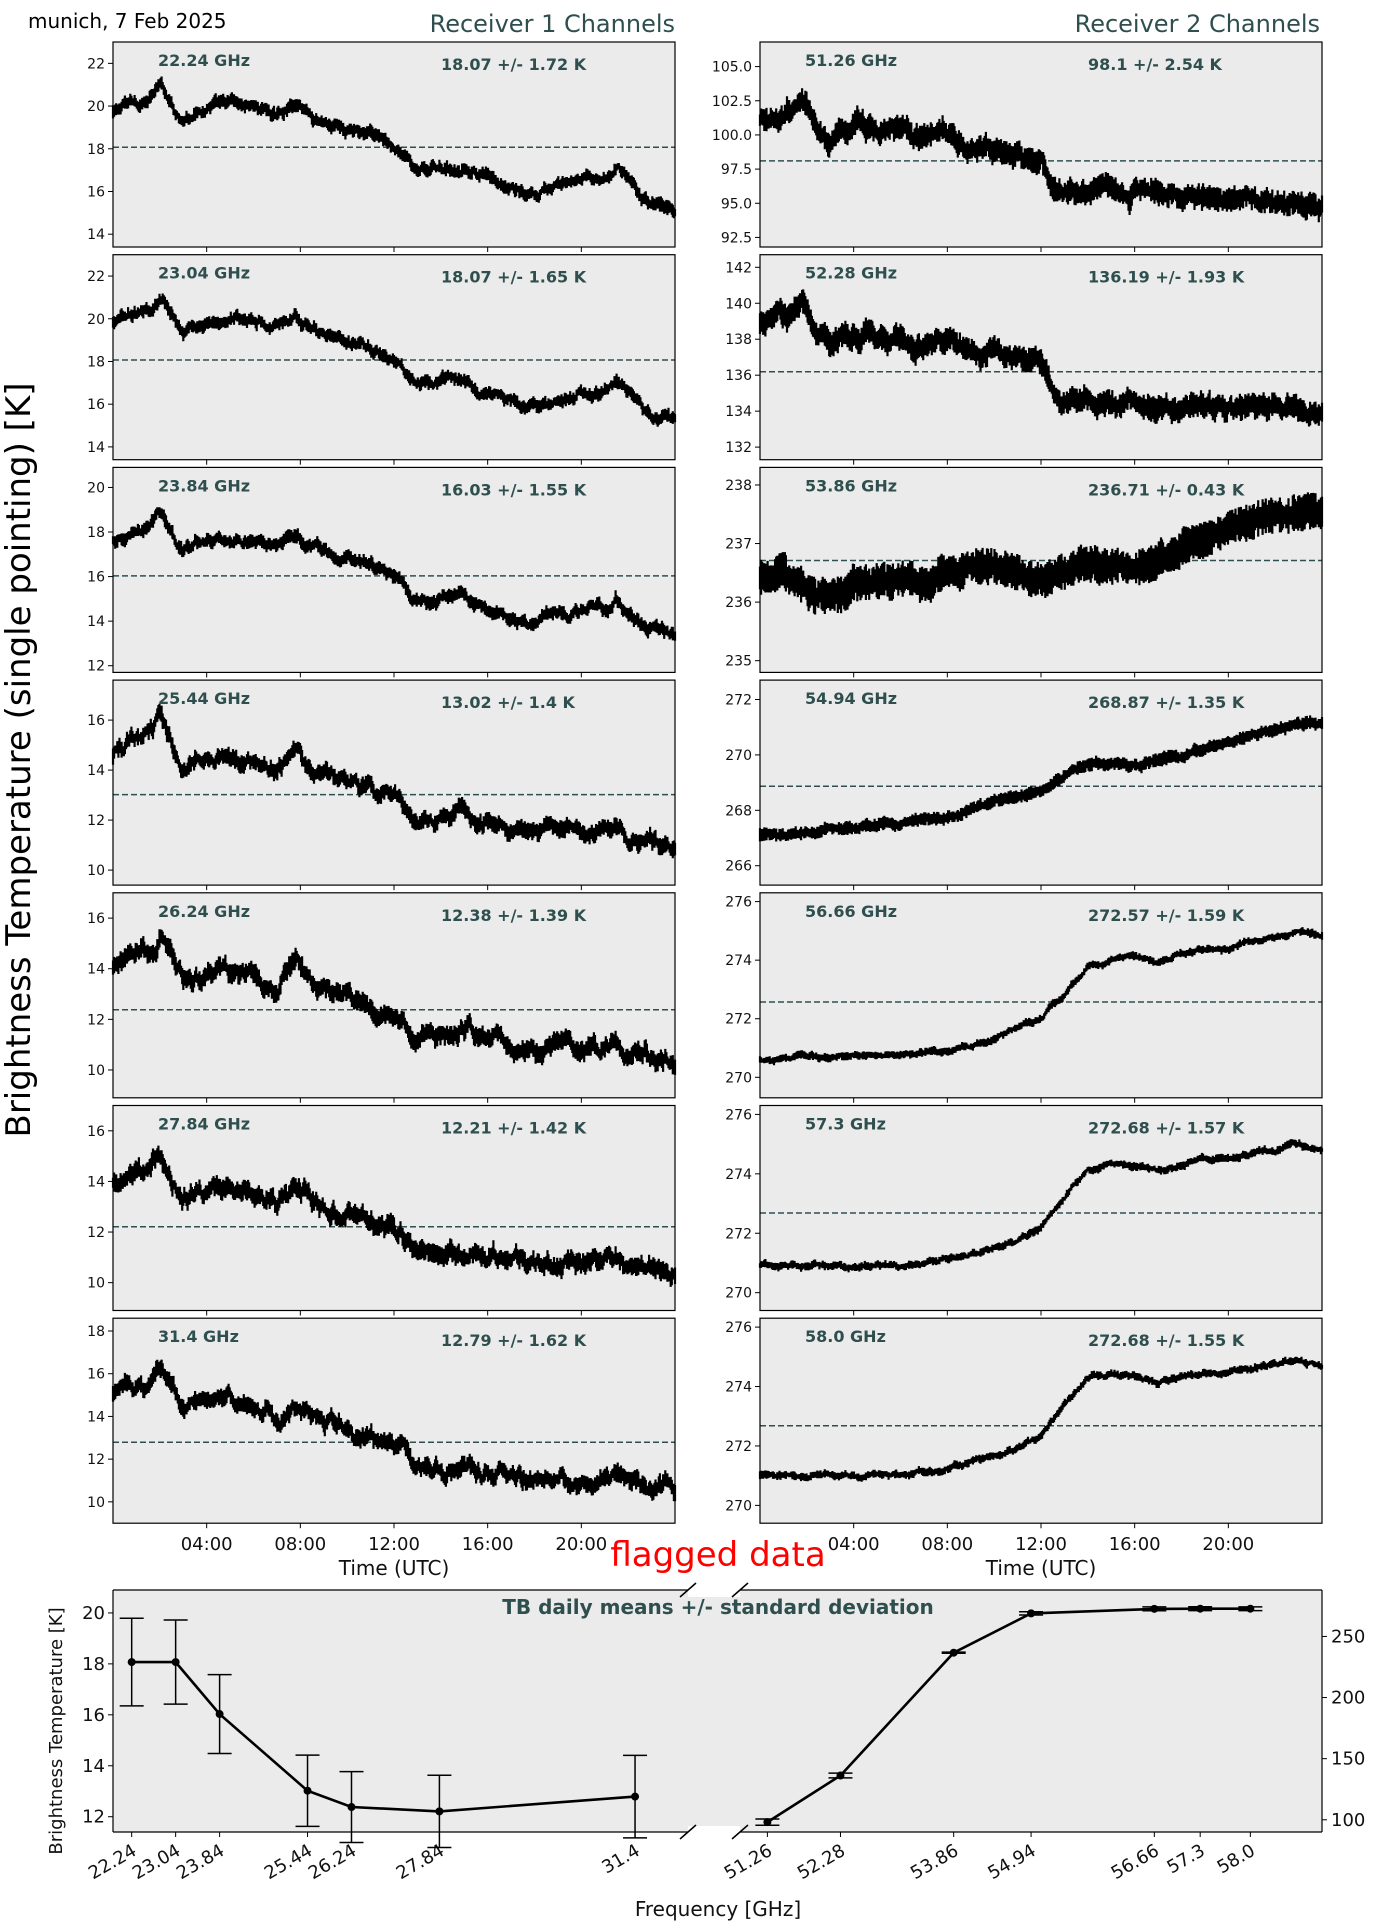  What do you see at coordinates (1197, 24) in the screenshot?
I see `receiver2-title: Receiver 2 Channels` at bounding box center [1197, 24].